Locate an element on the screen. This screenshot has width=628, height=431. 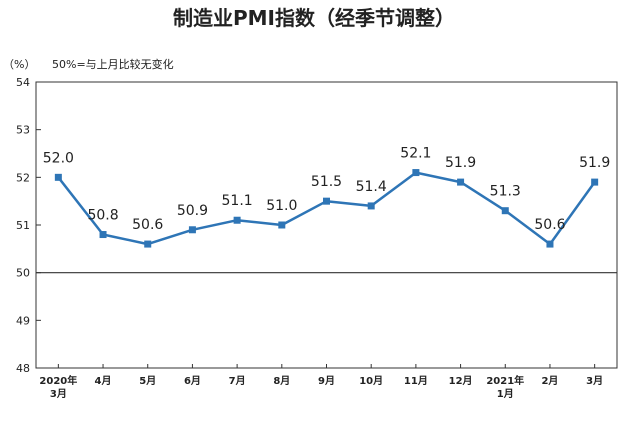
data-label: 50.8 is located at coordinates (102, 216).